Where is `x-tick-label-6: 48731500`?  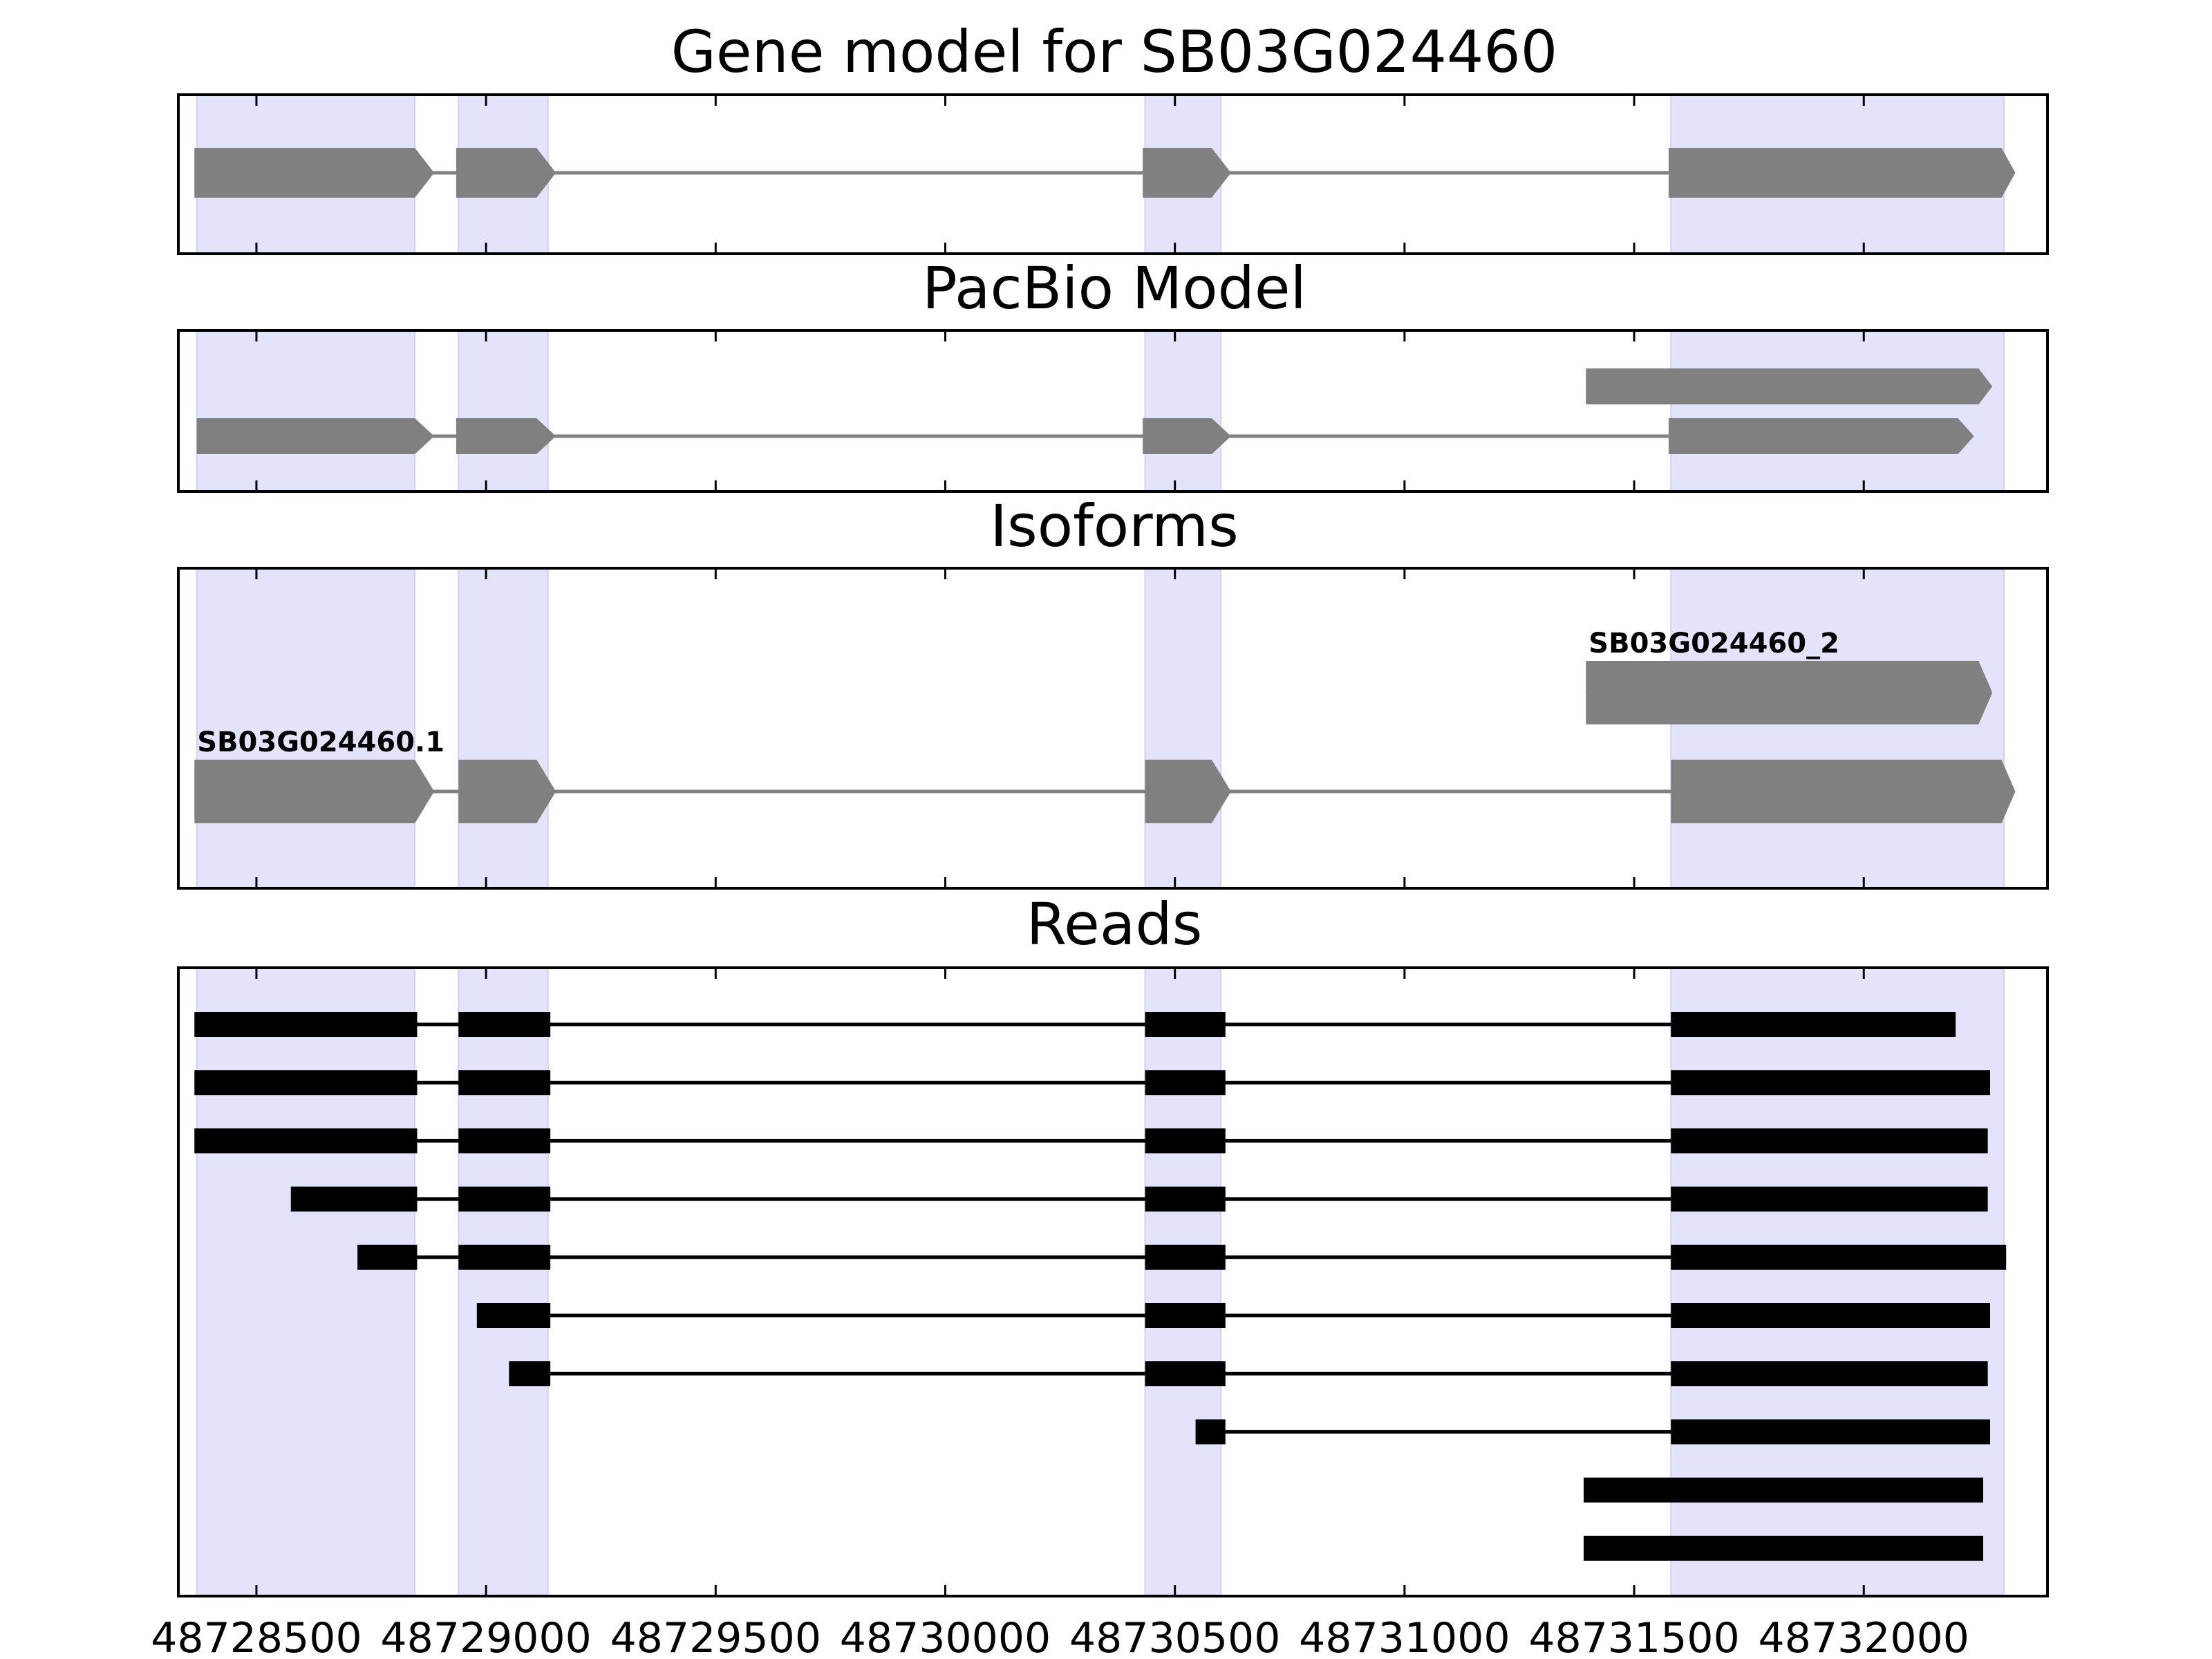
x-tick-label-6: 48731500 is located at coordinates (1633, 1637).